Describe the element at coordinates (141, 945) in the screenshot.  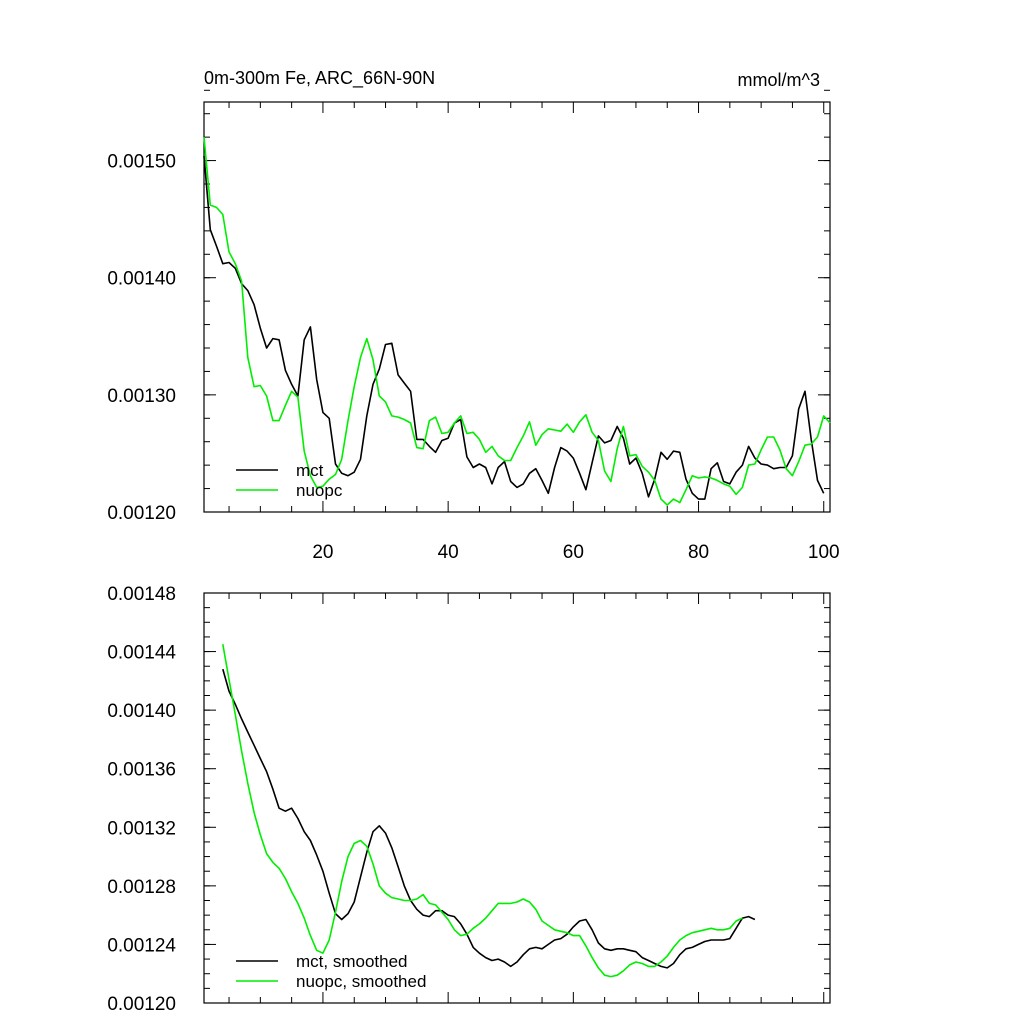
I see `y-tick-label: 0.00124` at that location.